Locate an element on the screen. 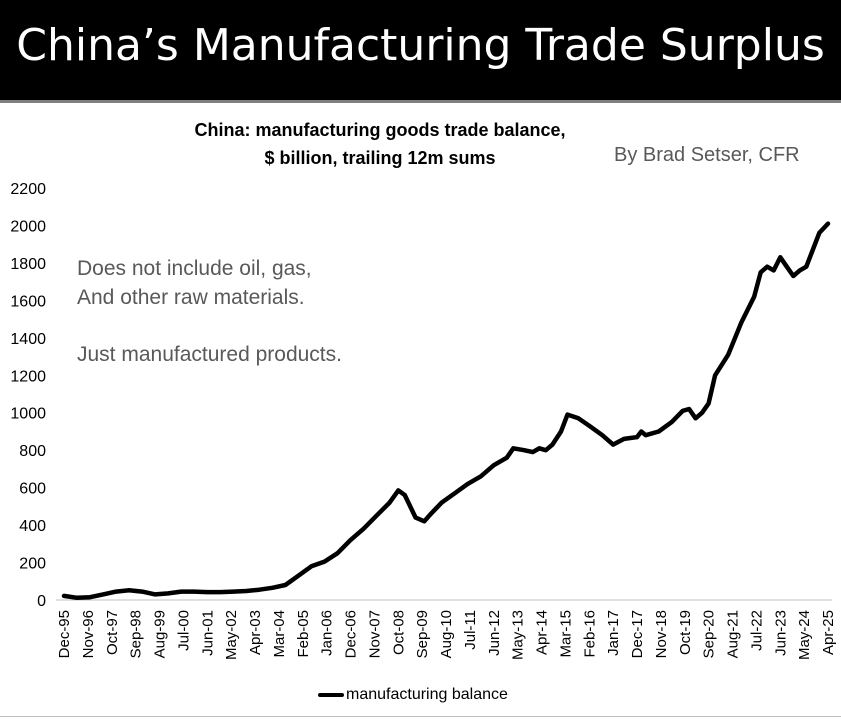  x-tick-label: Nov-96 is located at coordinates (88, 634).